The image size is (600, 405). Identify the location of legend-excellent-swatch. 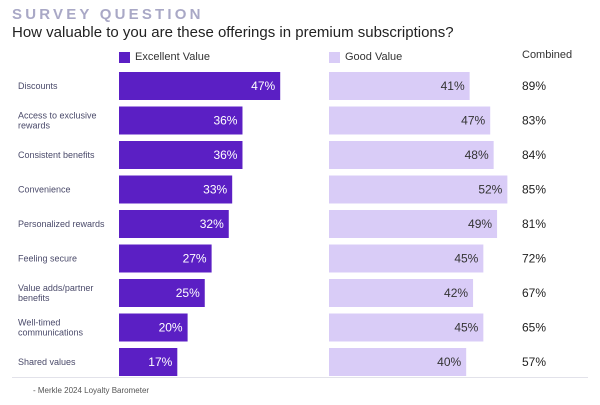
(124, 57).